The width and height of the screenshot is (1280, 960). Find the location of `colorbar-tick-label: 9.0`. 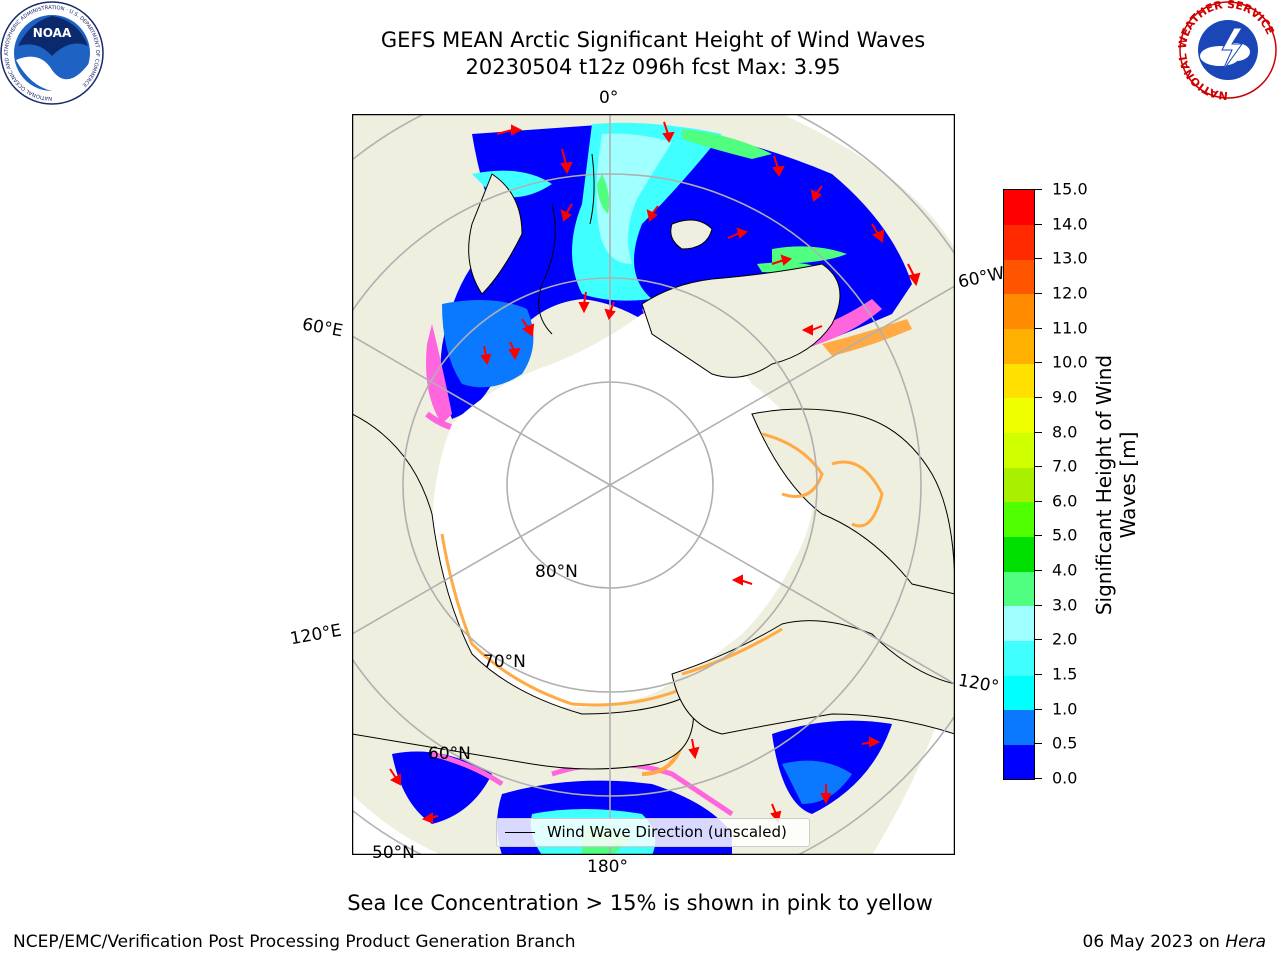

colorbar-tick-label: 9.0 is located at coordinates (1065, 397).